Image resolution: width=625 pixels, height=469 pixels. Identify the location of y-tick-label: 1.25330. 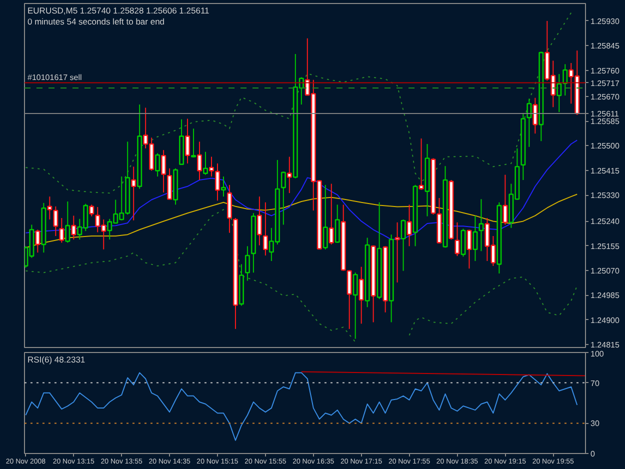
(605, 195).